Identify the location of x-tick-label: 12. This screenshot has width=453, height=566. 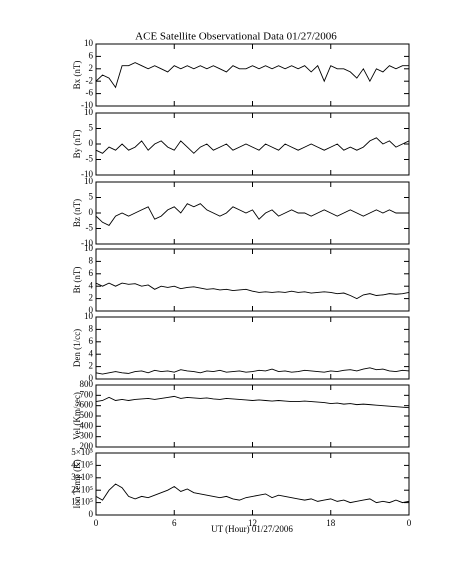
(252, 523).